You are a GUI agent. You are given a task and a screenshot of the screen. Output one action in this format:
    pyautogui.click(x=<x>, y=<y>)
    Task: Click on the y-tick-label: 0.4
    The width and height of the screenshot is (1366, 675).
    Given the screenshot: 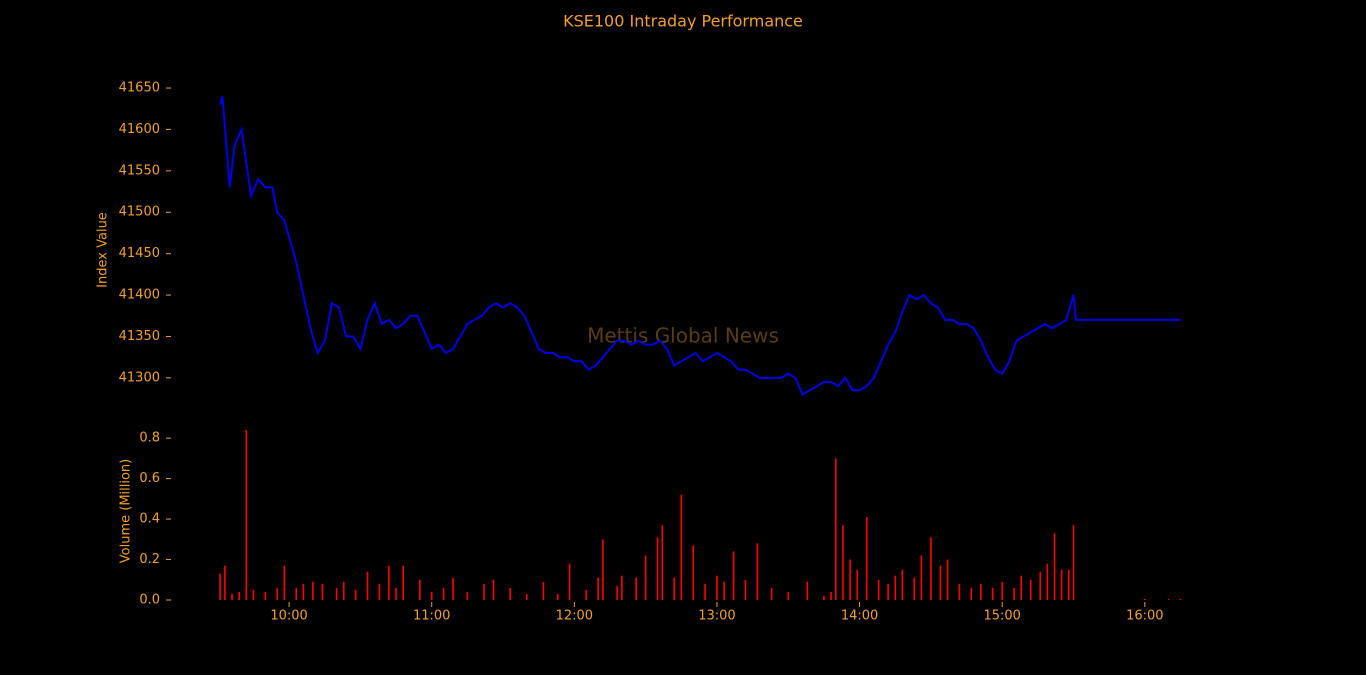 What is the action you would take?
    pyautogui.click(x=149, y=519)
    